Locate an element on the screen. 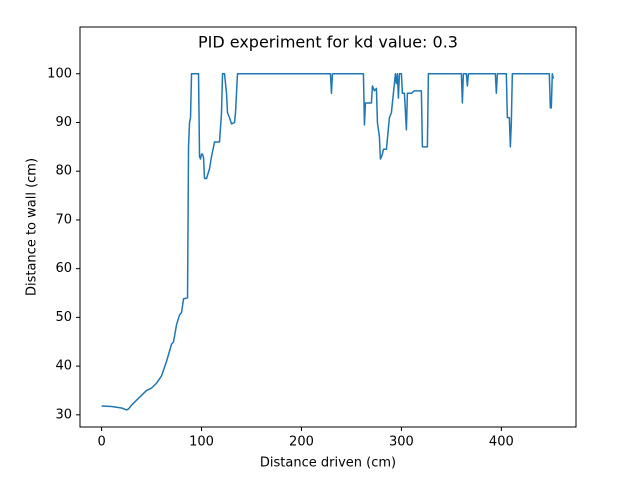  x-axis-label: Distance driven (cm) is located at coordinates (328, 463).